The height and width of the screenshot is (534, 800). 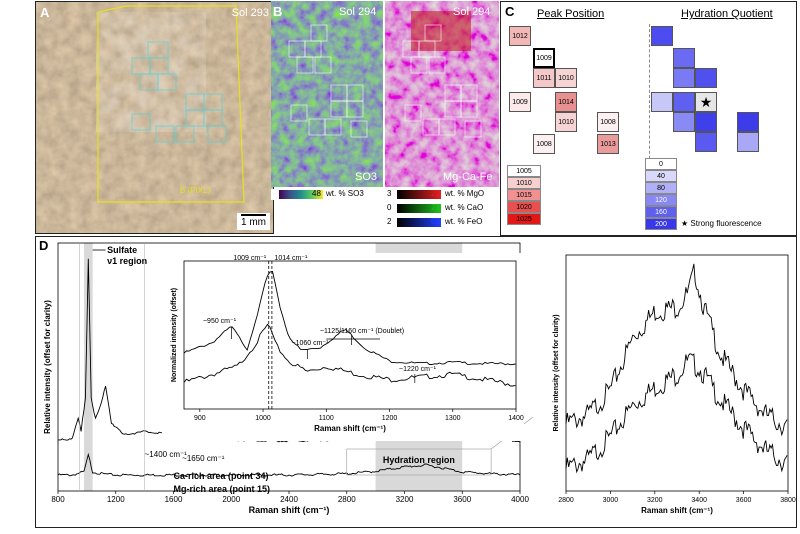 I want to click on hq-legend-entry: 80, so click(x=661, y=188).